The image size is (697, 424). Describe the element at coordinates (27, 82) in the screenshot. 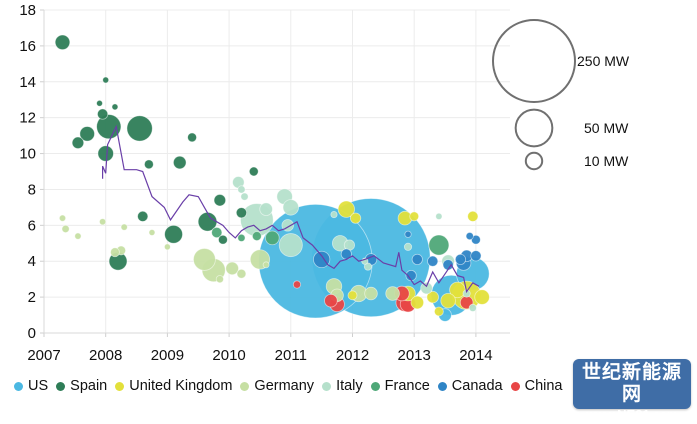

I see `y-tick-label: 14` at that location.